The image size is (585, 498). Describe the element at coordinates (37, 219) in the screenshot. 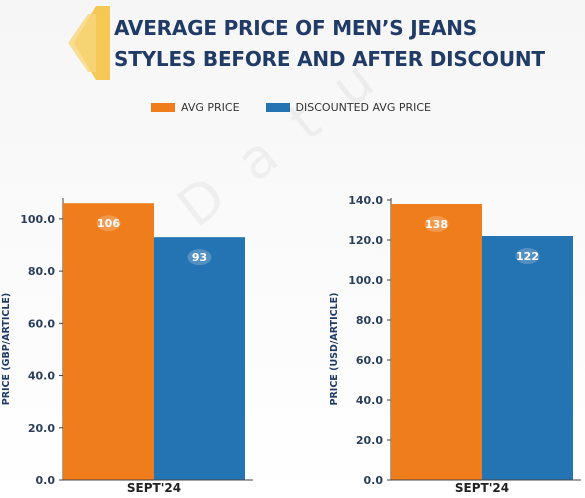

I see `chart-1-ytick-label: 100.0` at that location.